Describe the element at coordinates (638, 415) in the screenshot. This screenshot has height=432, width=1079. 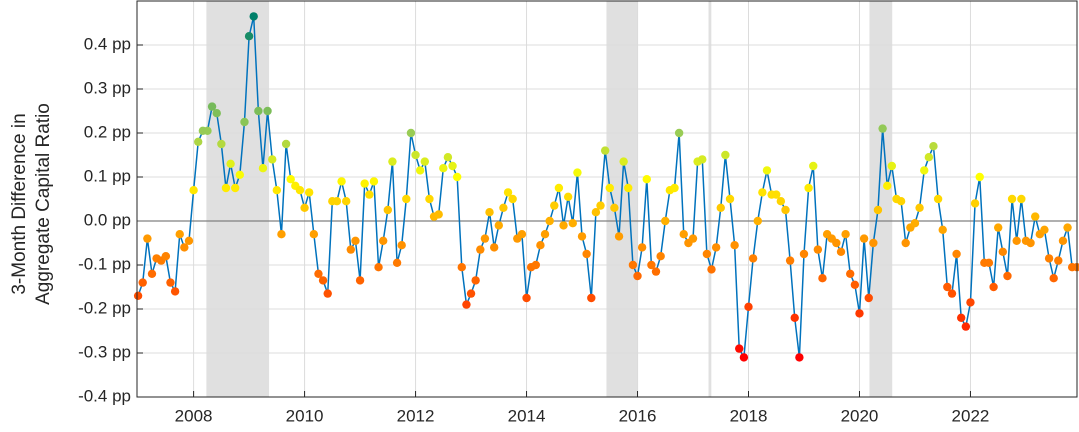
I see `x-tick-label: 2016` at that location.